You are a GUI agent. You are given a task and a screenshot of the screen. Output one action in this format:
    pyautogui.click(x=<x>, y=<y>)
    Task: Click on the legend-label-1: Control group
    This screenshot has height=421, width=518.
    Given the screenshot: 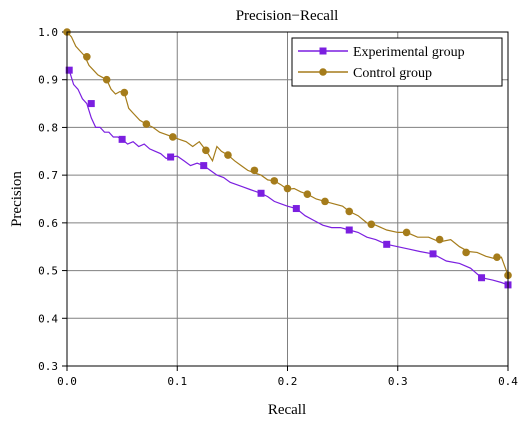 What is the action you would take?
    pyautogui.click(x=392, y=73)
    